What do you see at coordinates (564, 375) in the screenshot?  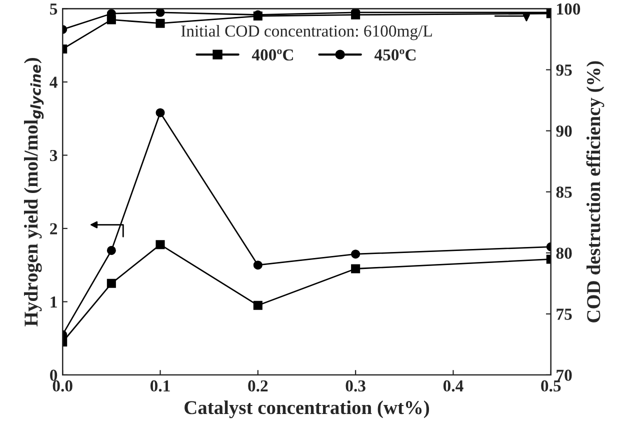 I see `y2-tick-label: 70` at bounding box center [564, 375].